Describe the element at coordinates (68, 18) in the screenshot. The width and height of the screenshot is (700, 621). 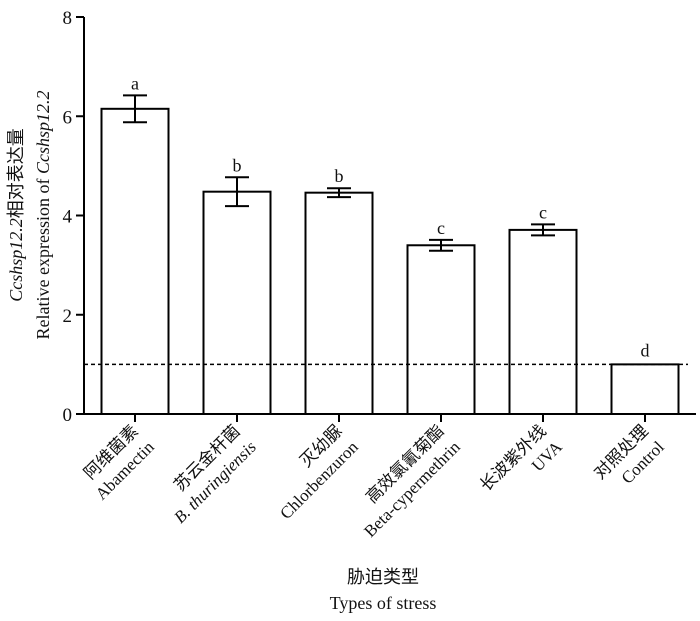
I see `y-tick-label: 8` at that location.